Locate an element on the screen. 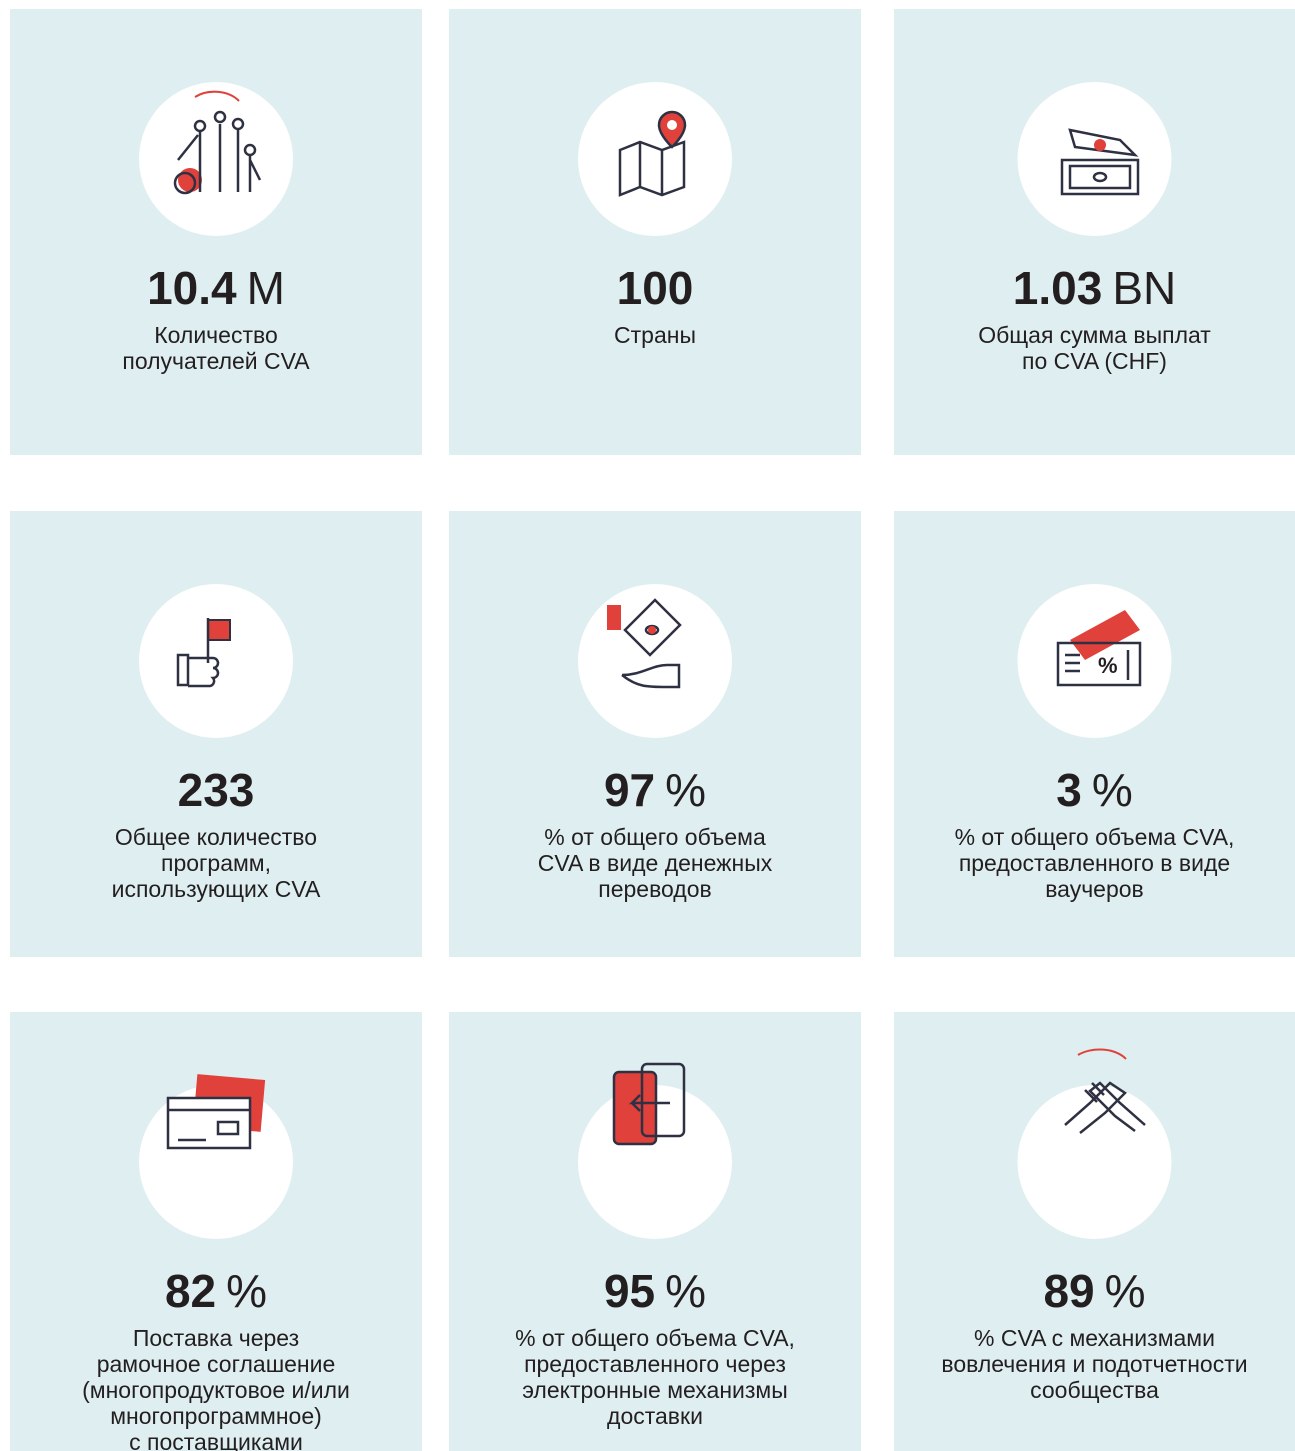 The image size is (1295, 1451). stat-value: 97% is located at coordinates (655, 790).